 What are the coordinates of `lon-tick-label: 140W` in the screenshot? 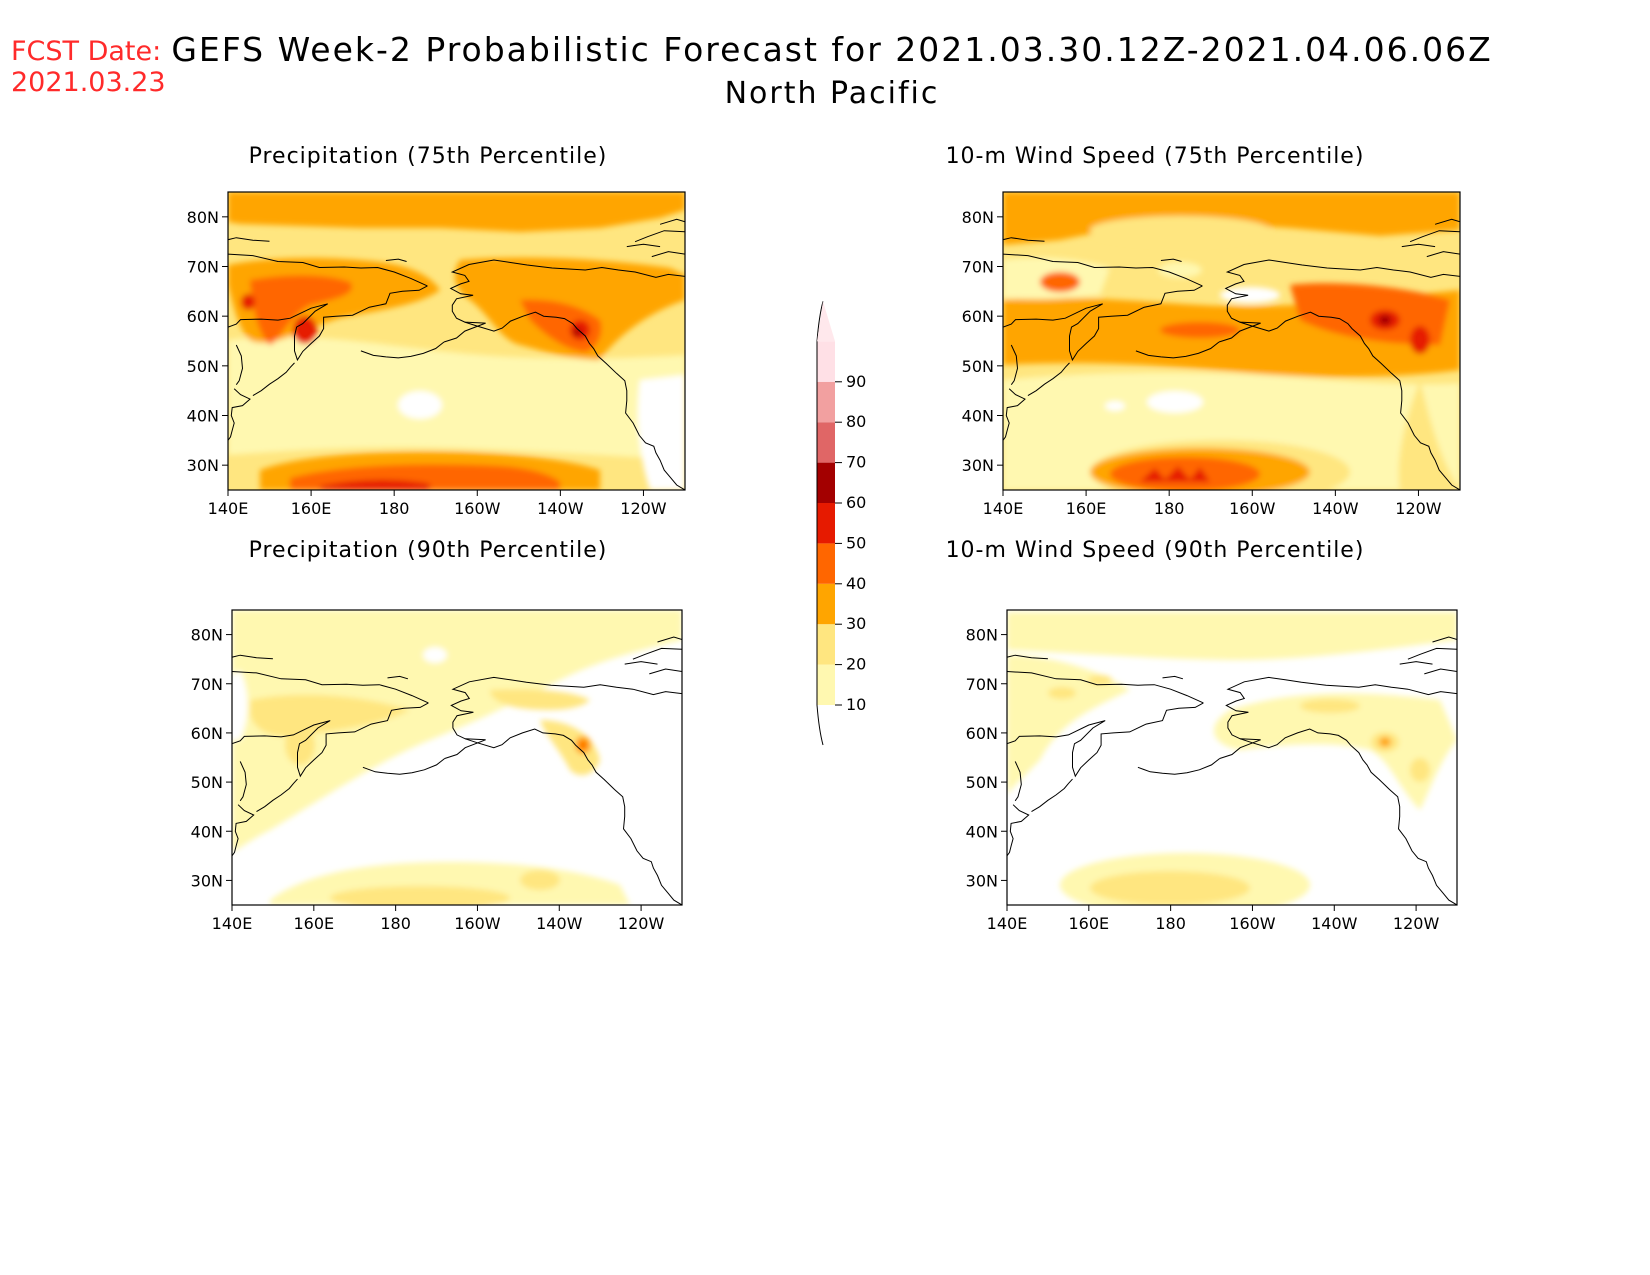 It's located at (1335, 508).